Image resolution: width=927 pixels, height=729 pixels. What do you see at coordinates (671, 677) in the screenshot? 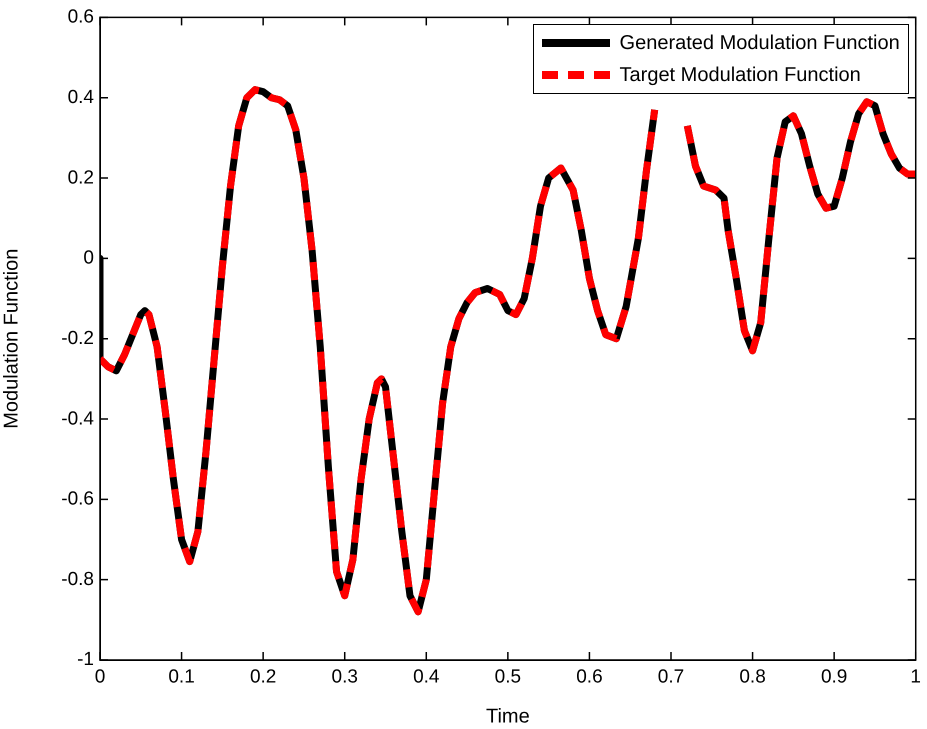
I see `x-tick-label: 0.7` at bounding box center [671, 677].